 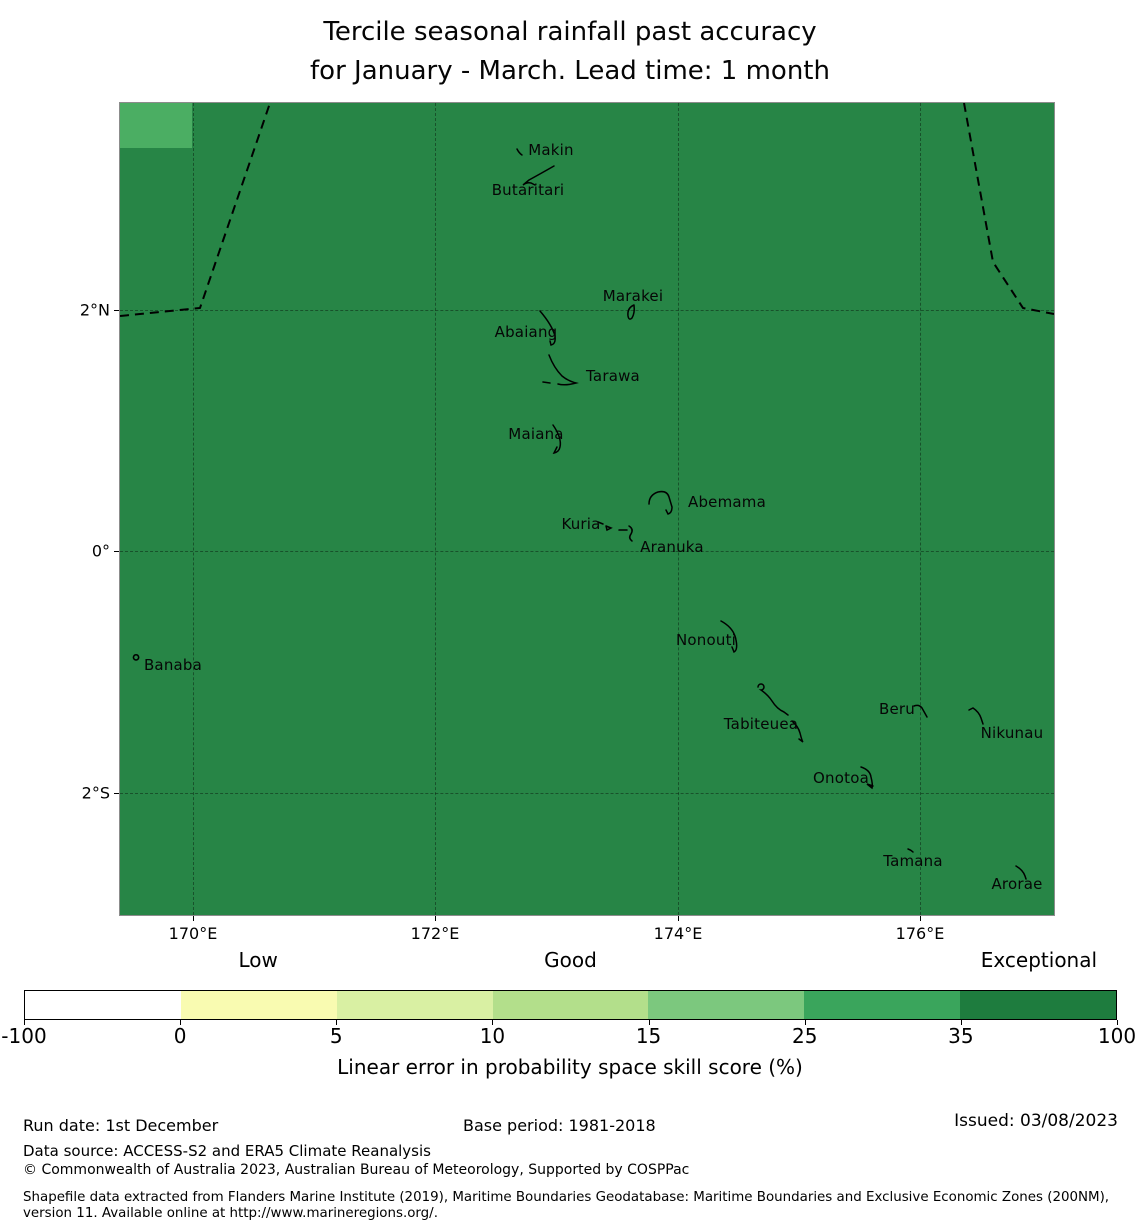 What do you see at coordinates (560, 370) in the screenshot?
I see `tarawa-island-shape` at bounding box center [560, 370].